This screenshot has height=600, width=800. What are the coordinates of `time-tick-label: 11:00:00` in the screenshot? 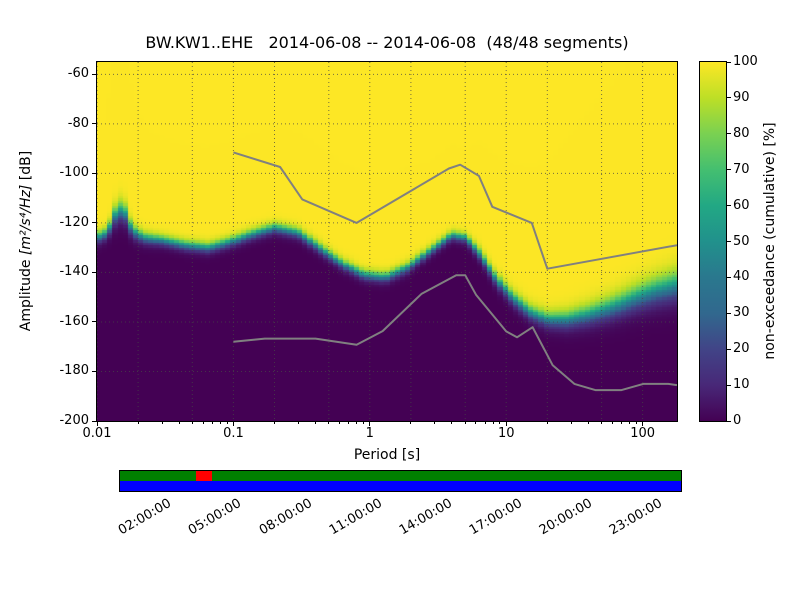 It's located at (355, 517).